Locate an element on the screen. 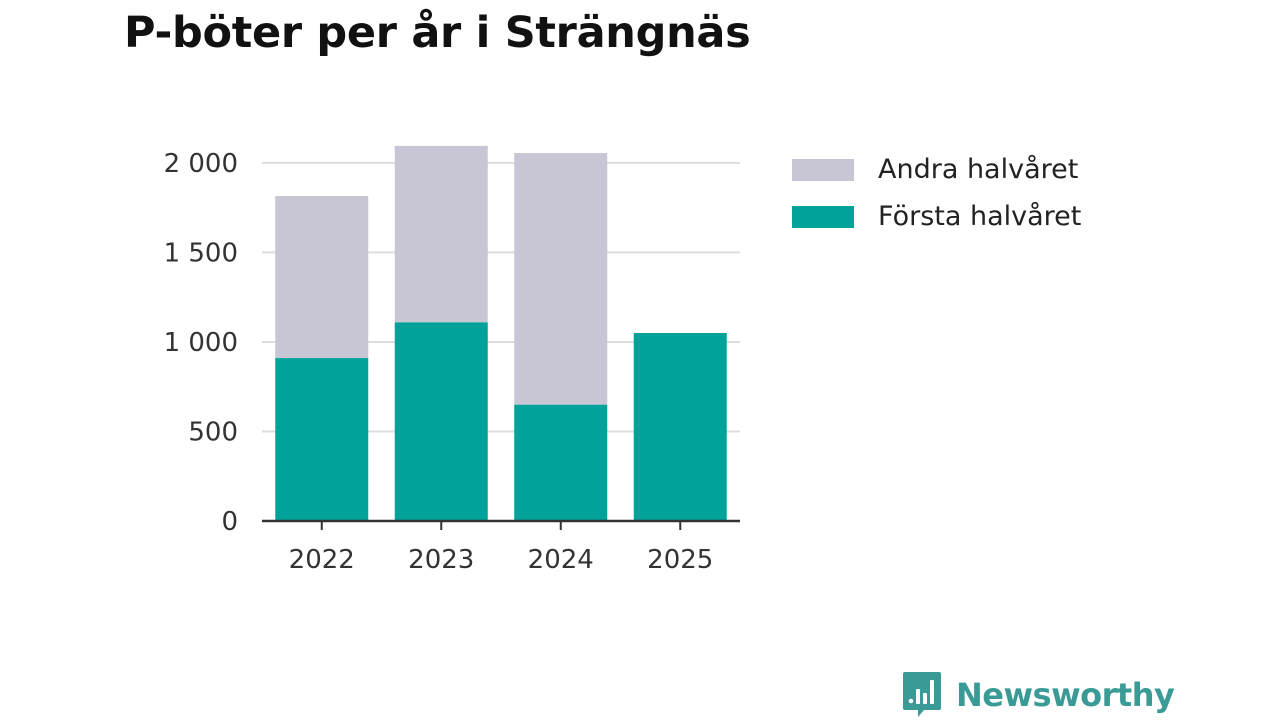  bar-first-half-2022 is located at coordinates (322, 439).